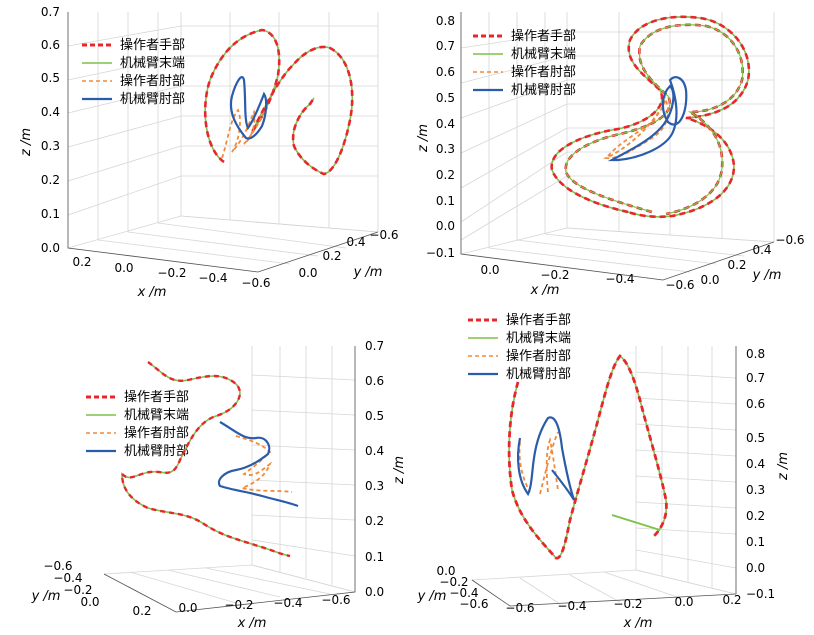 This screenshot has width=814, height=635. What do you see at coordinates (50, 180) in the screenshot?
I see `p1-ztick: 0.2` at bounding box center [50, 180].